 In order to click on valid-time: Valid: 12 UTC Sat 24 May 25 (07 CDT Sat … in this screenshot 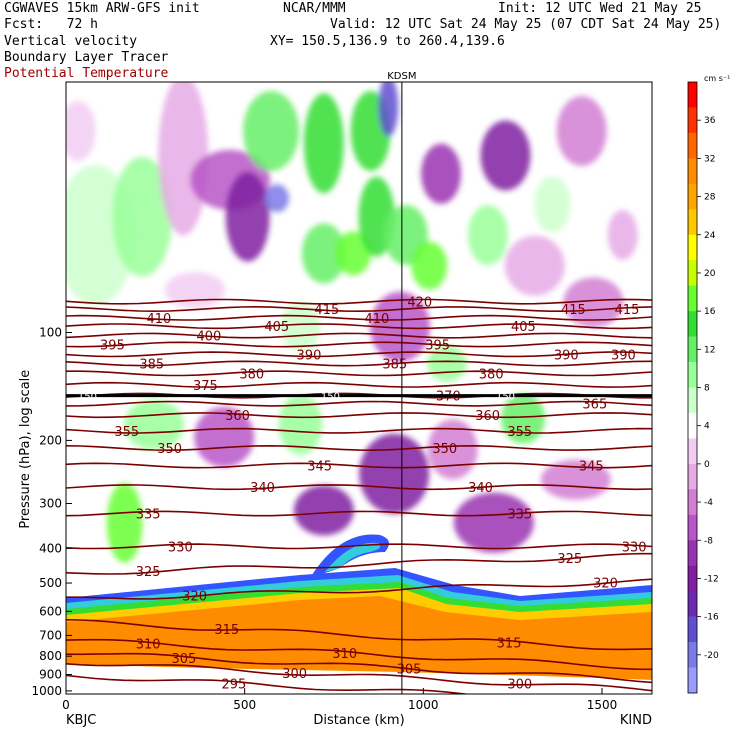, I will do `click(526, 24)`.